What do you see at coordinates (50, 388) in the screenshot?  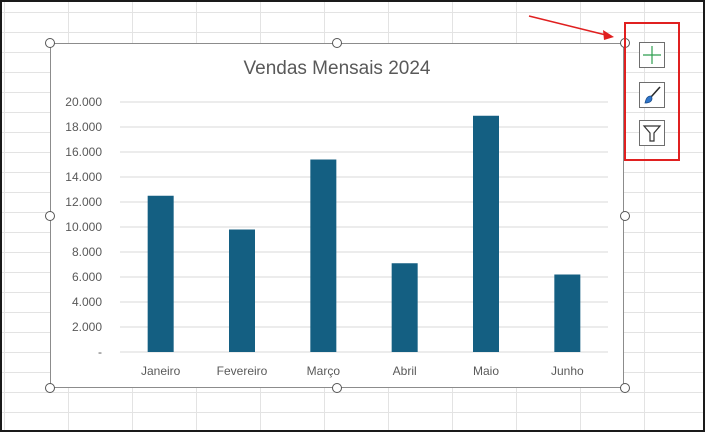 I see `resize-handle-bottom-left` at bounding box center [50, 388].